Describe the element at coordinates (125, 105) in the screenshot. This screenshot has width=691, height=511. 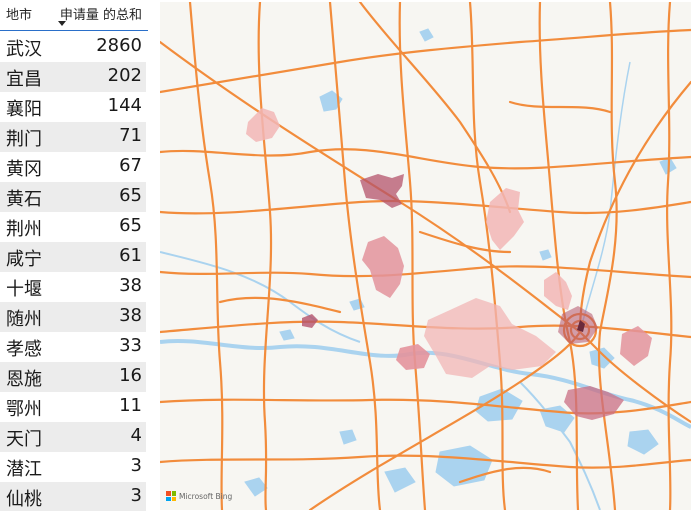
I see `application-count-cell: 144` at that location.